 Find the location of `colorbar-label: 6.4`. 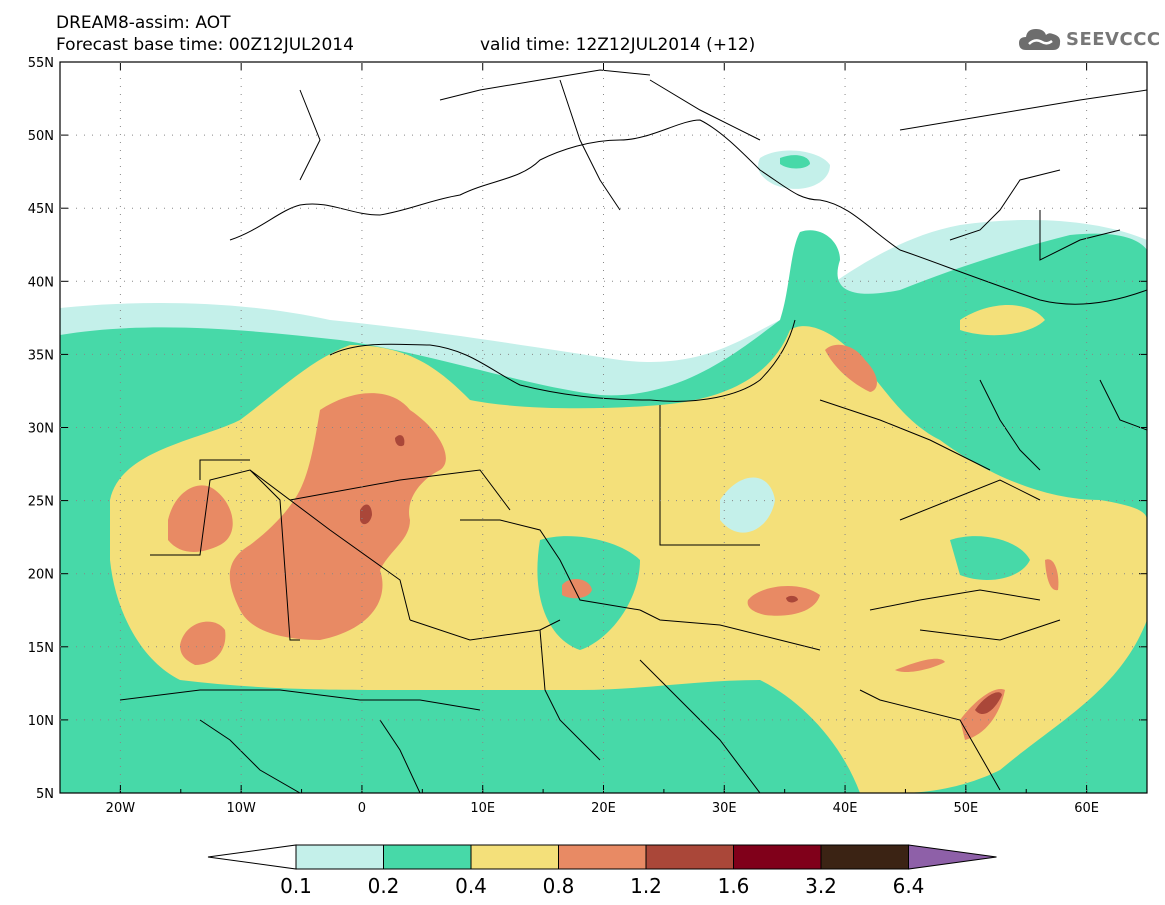

colorbar-label: 6.4 is located at coordinates (909, 886).